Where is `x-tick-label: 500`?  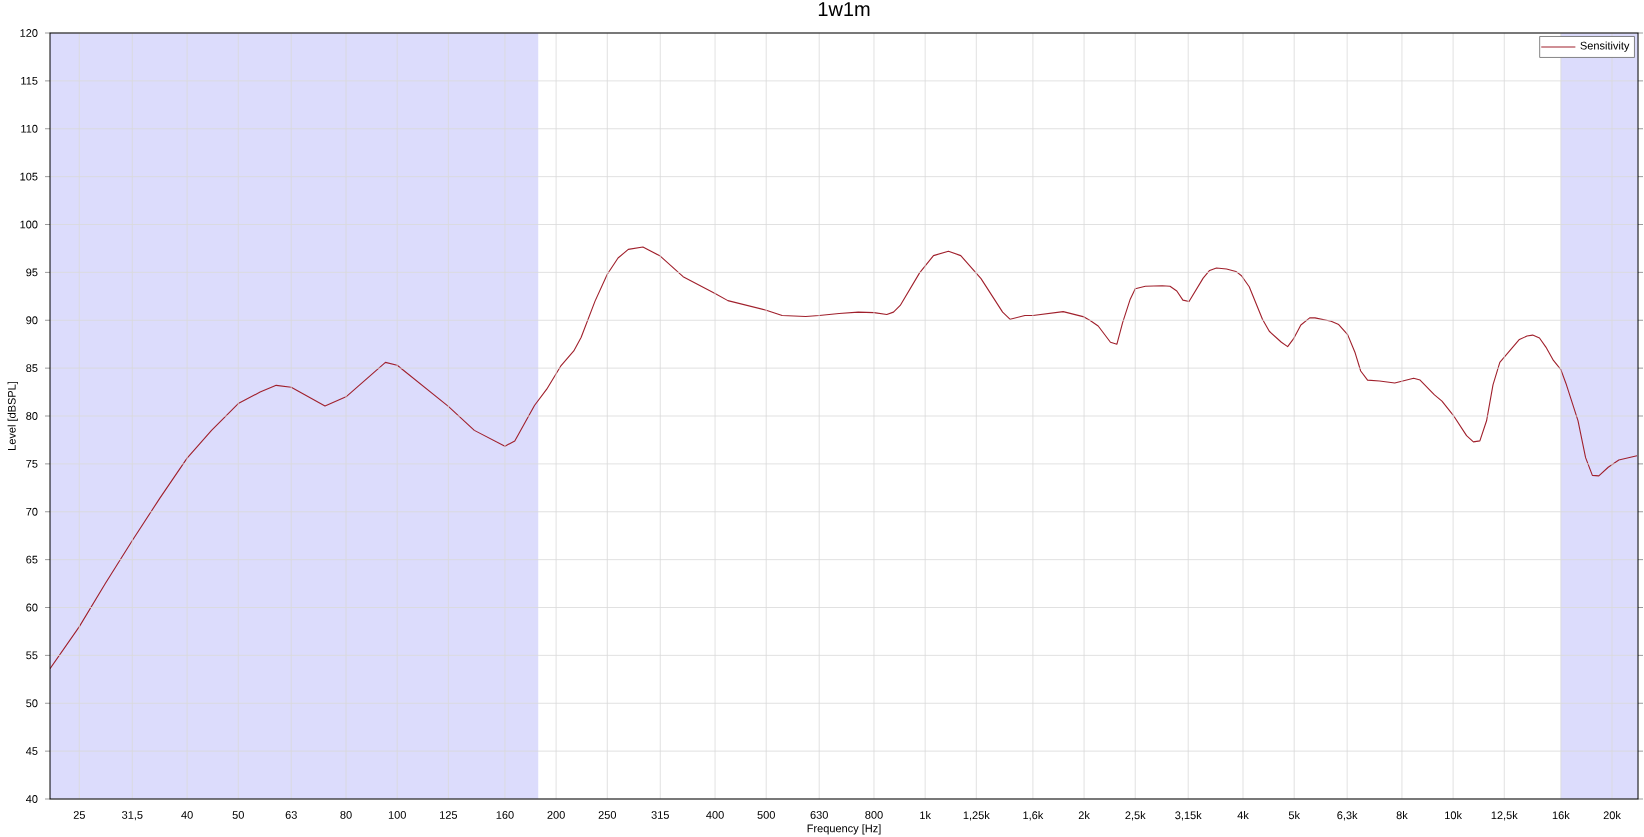
x-tick-label: 500 is located at coordinates (766, 815).